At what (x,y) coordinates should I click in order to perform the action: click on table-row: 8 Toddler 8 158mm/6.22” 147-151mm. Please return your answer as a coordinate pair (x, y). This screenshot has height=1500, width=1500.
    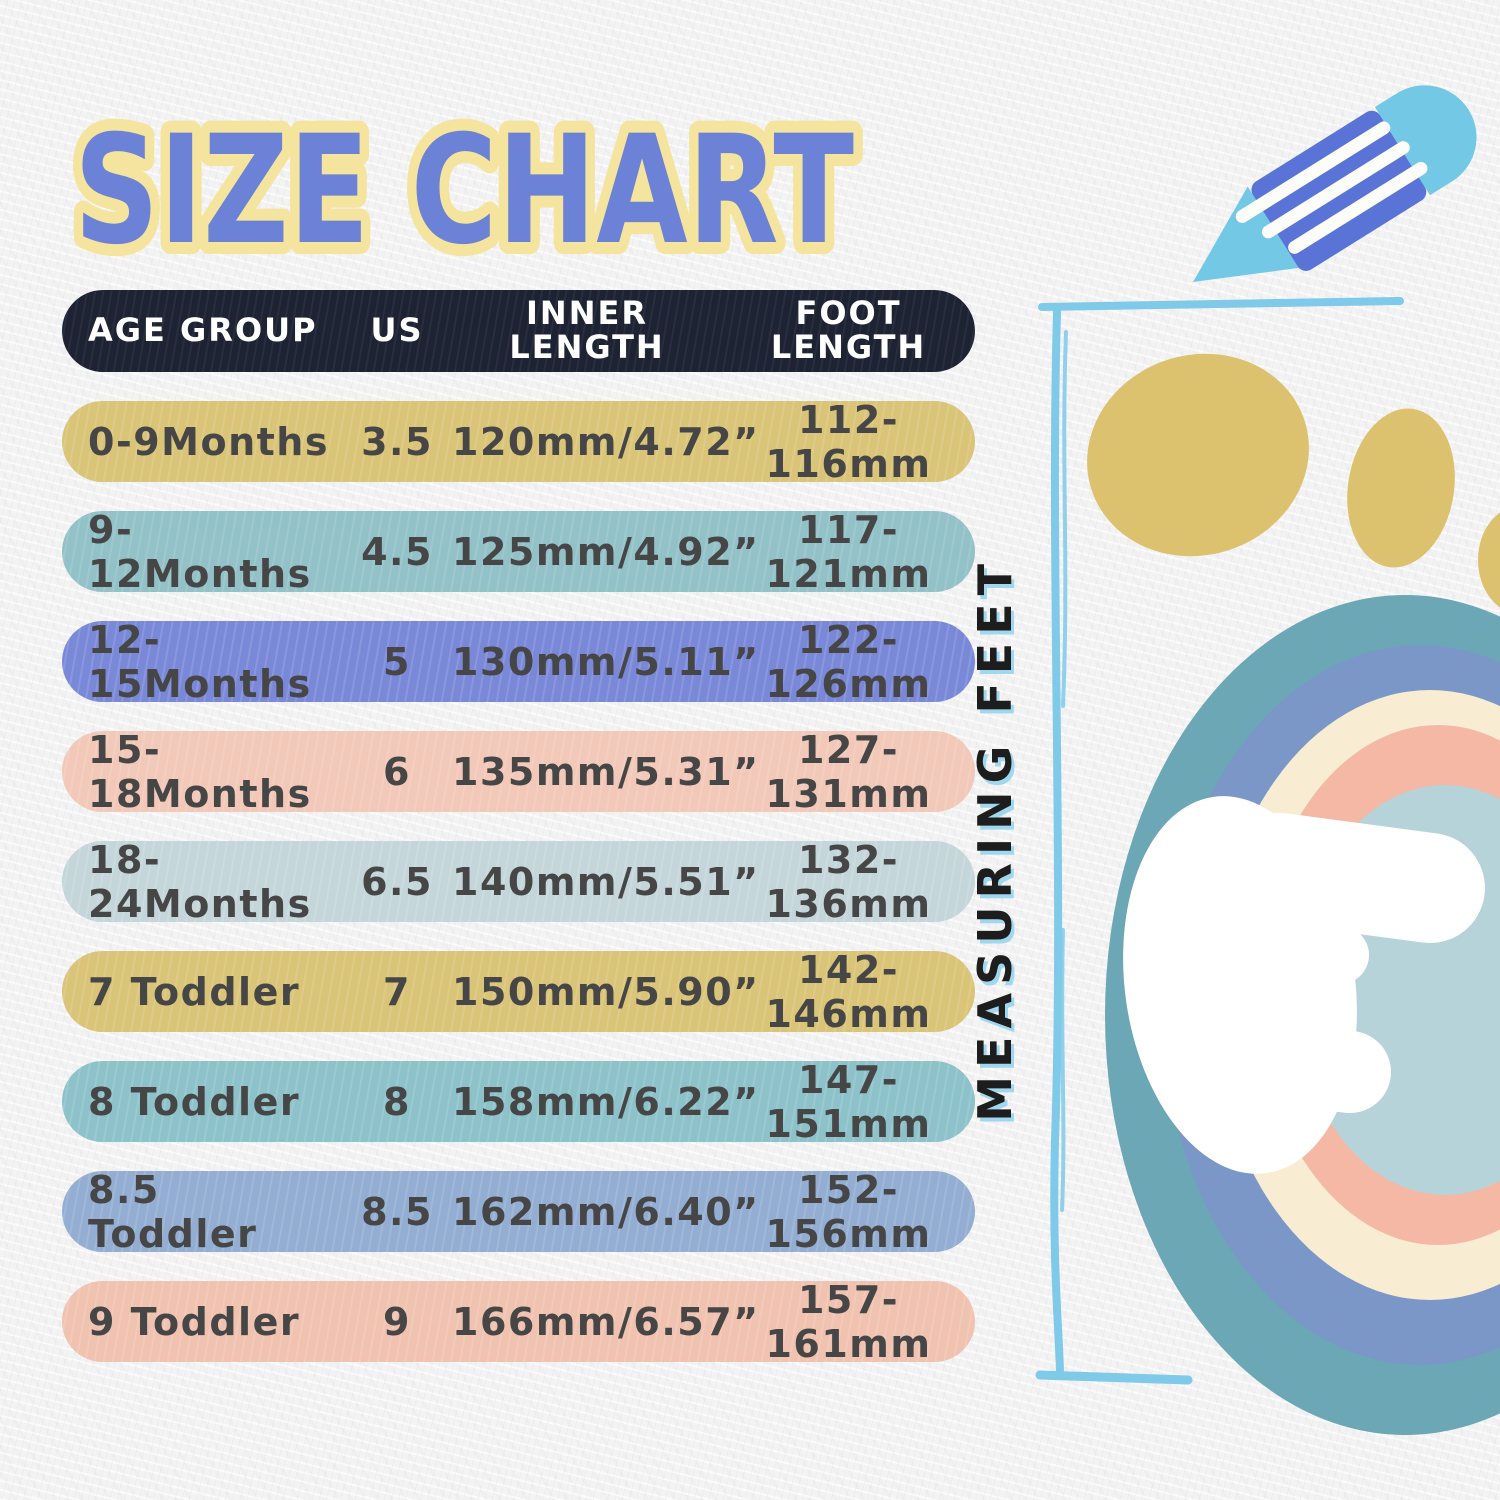
    Looking at the image, I should click on (518, 1102).